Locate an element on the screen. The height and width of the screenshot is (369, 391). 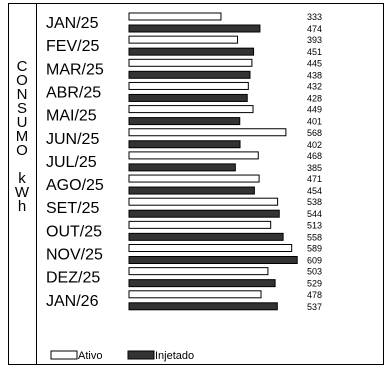
value-label-injetado: 385 is located at coordinates (314, 168).